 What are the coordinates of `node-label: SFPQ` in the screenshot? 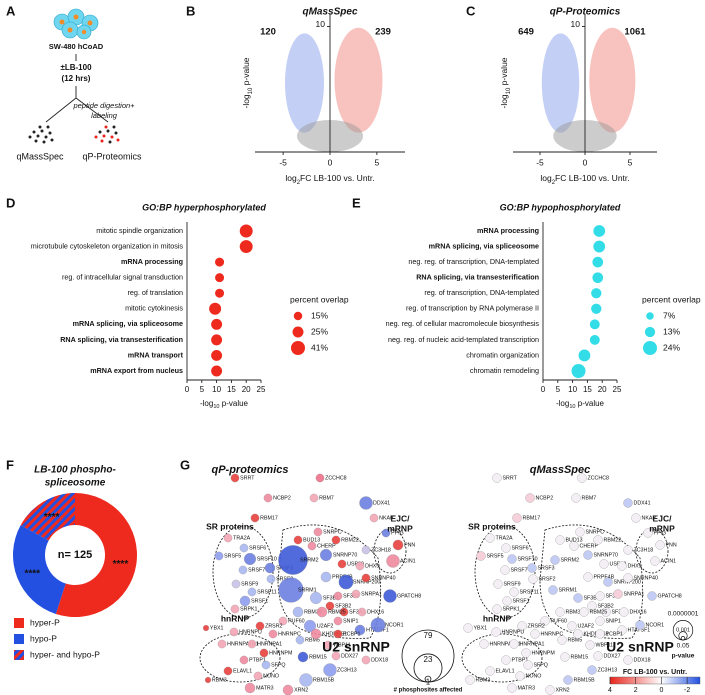 It's located at (278, 665).